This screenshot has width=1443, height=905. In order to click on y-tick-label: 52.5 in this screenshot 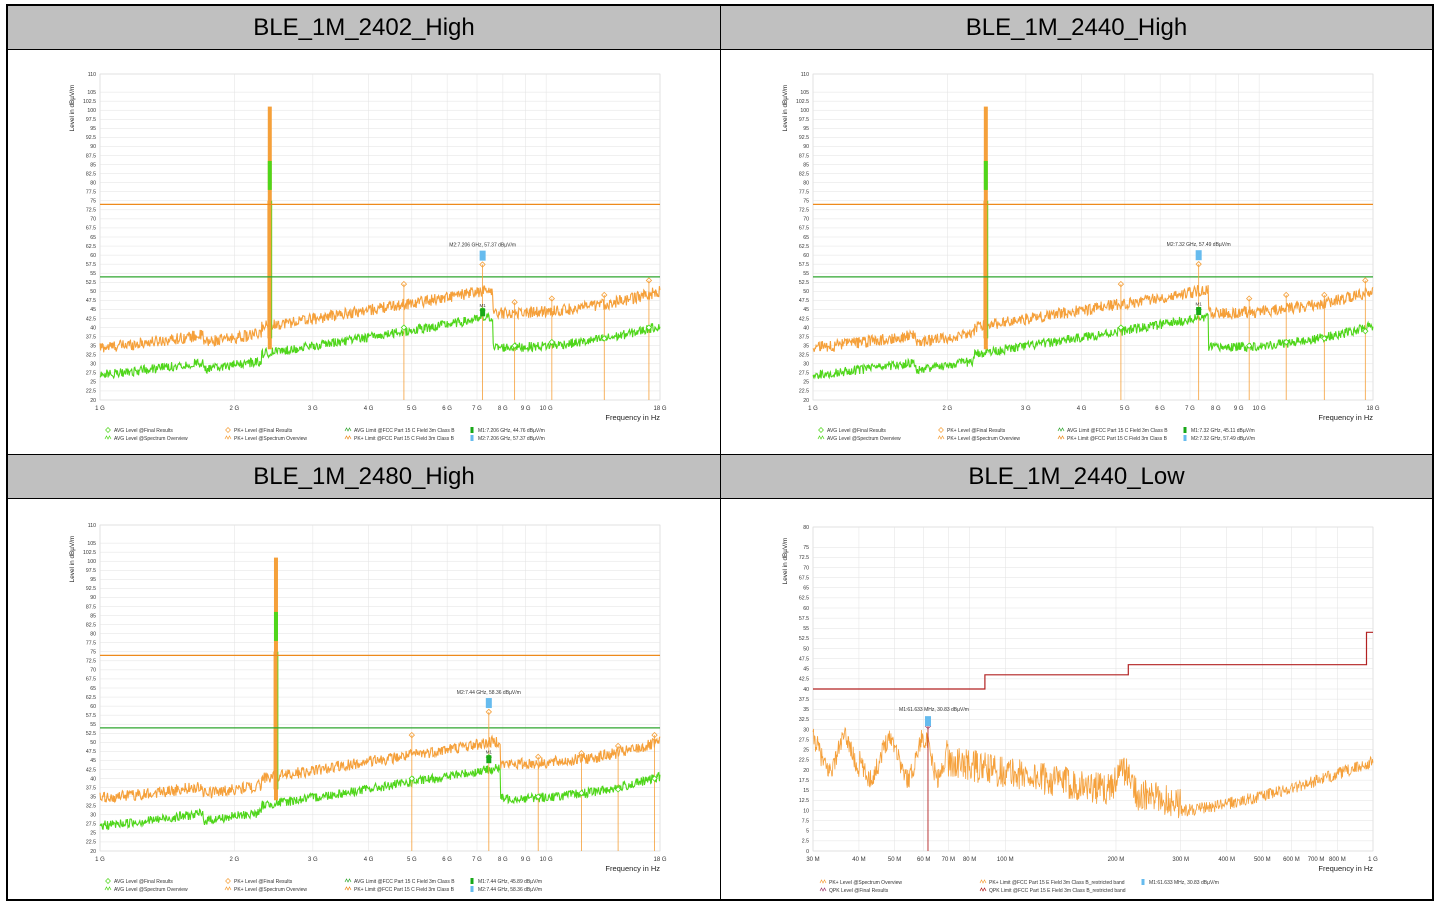, I will do `click(91, 734)`.